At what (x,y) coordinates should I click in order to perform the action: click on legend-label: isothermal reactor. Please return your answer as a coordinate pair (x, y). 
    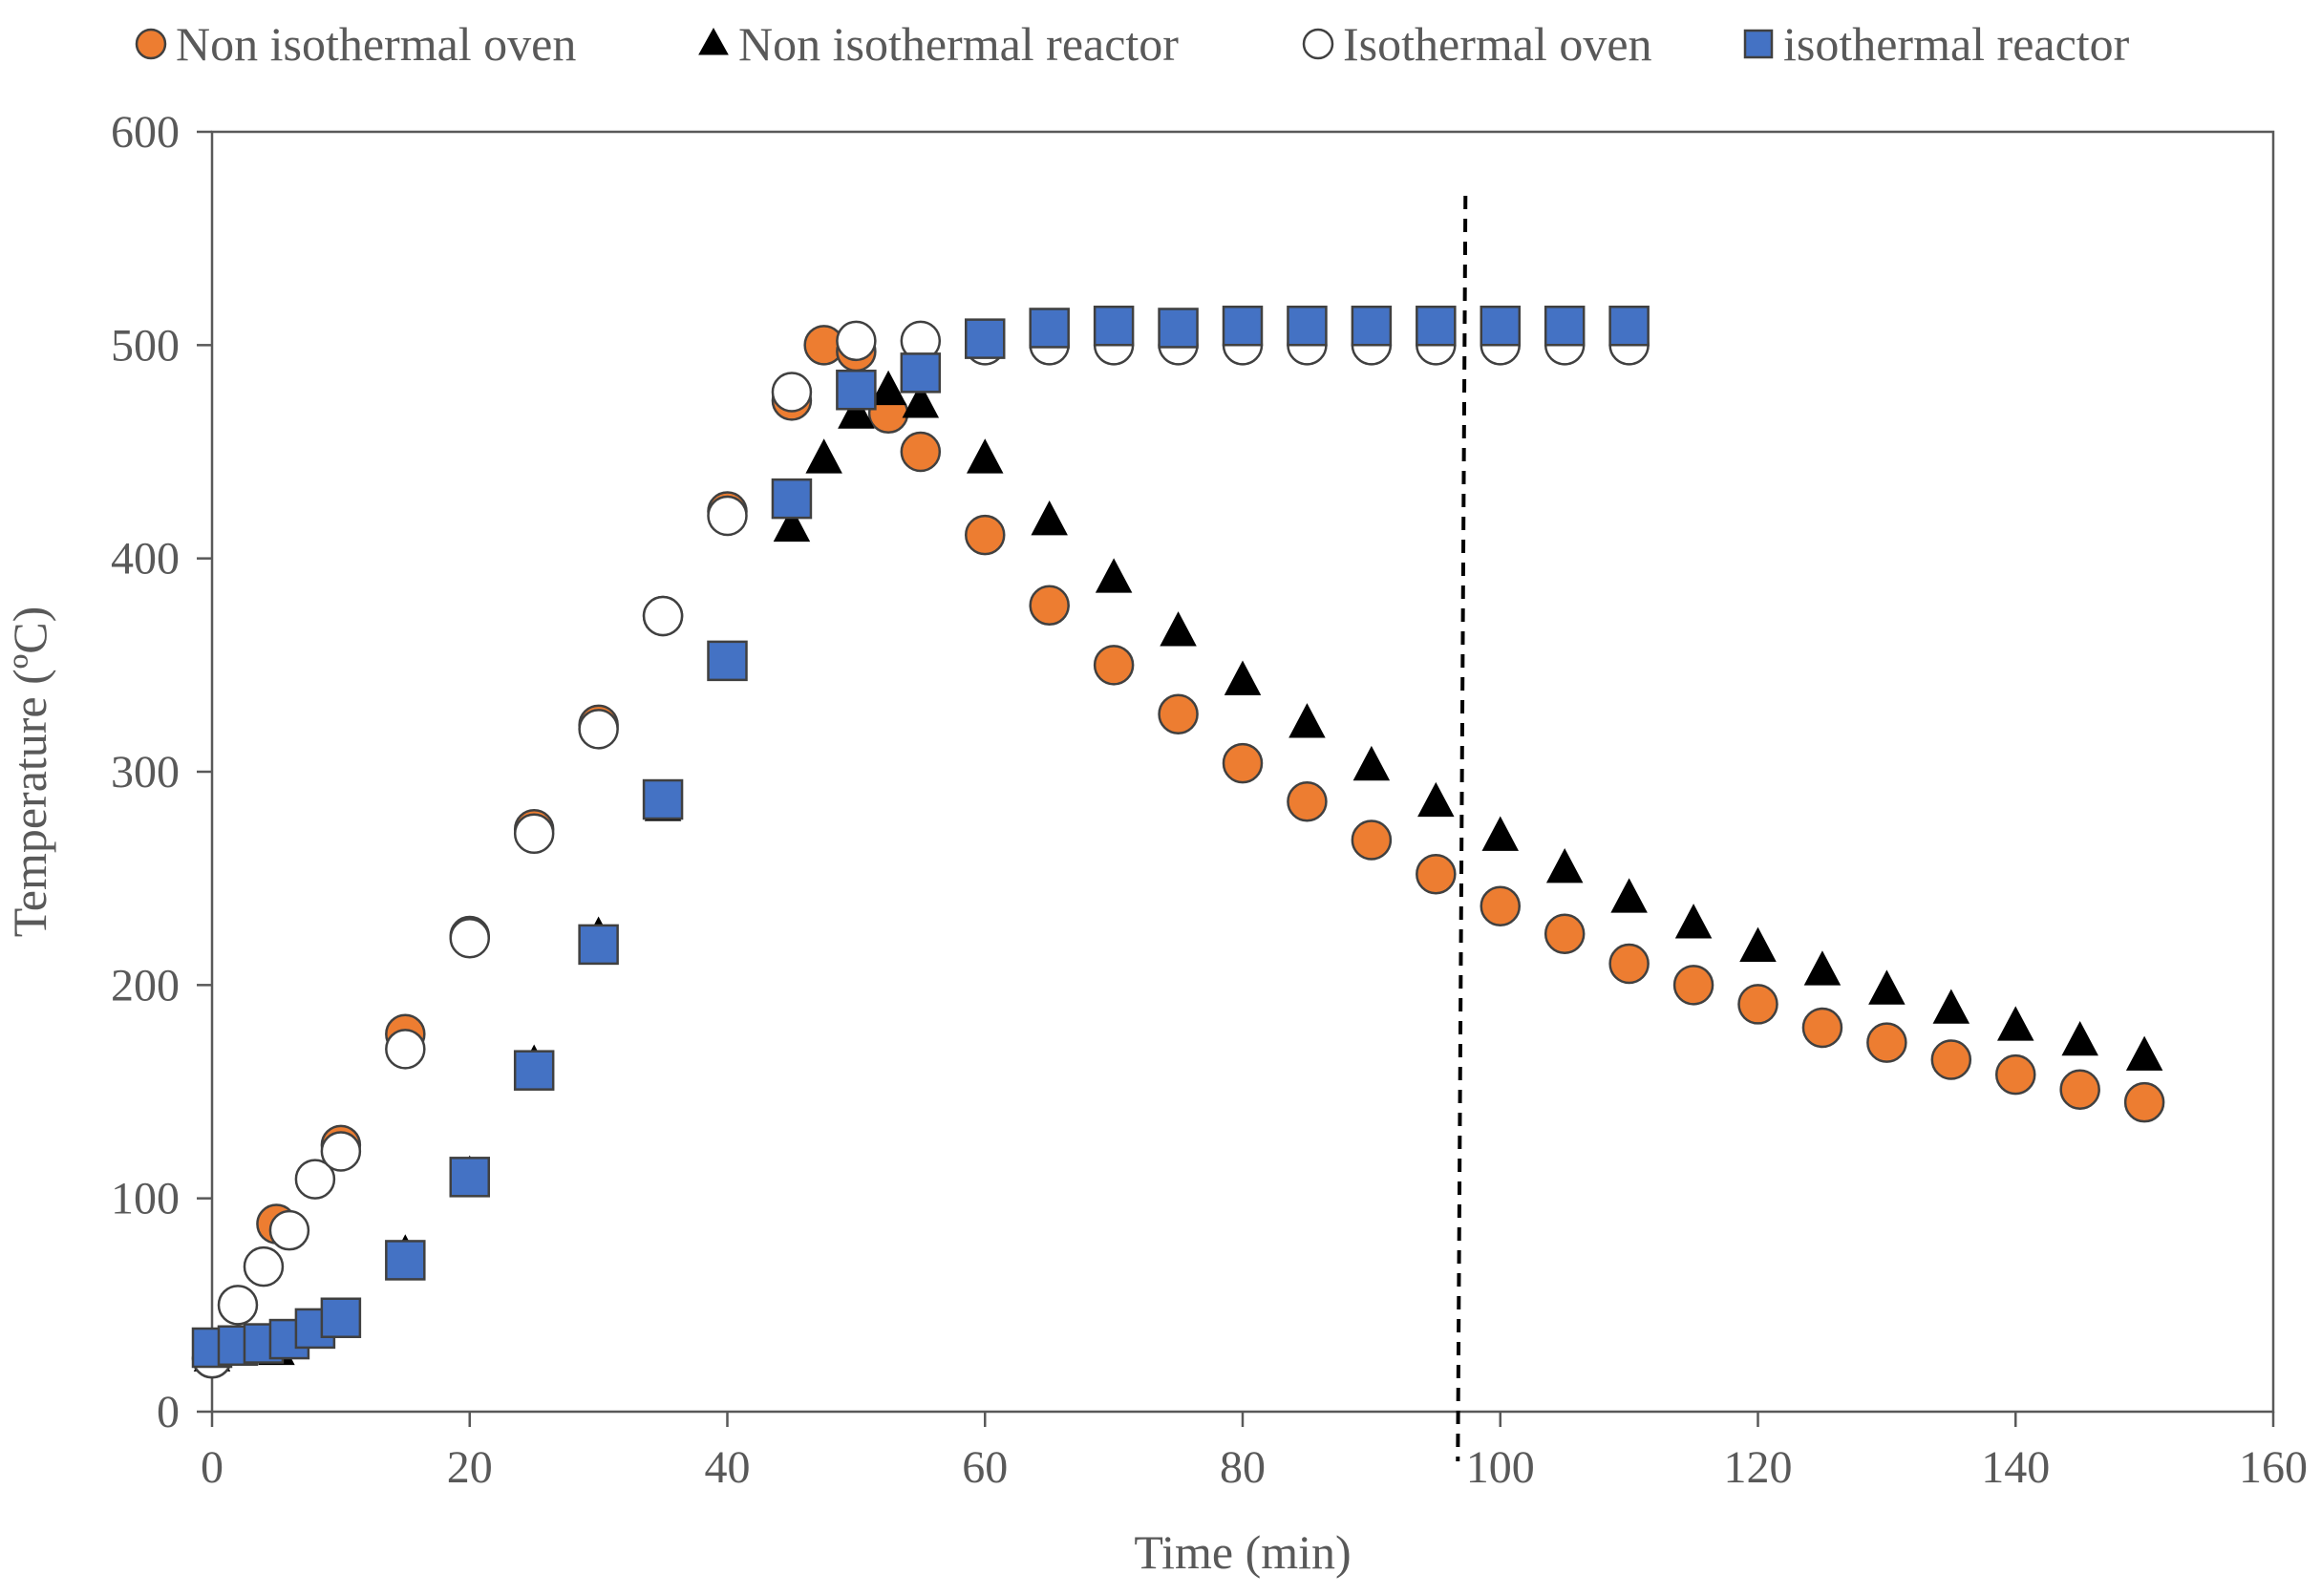
    Looking at the image, I should click on (1957, 44).